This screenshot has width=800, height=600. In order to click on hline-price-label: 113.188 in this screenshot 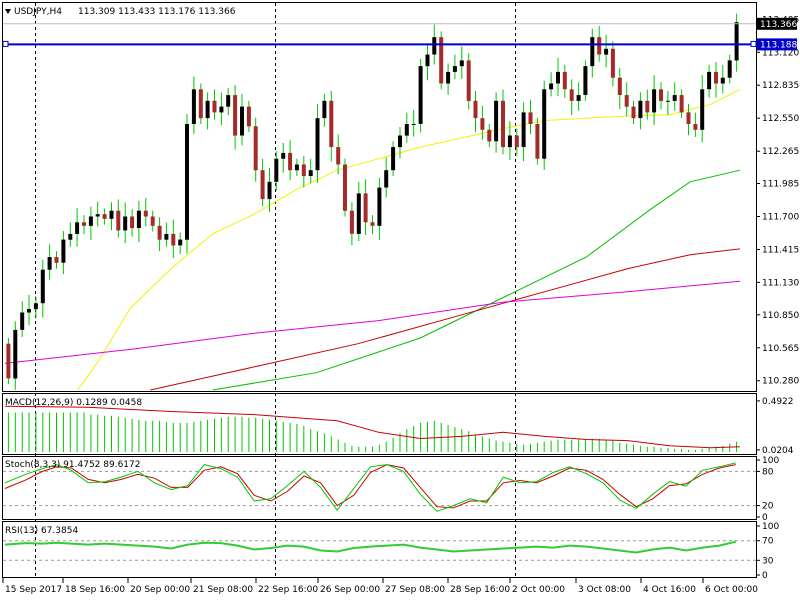, I will do `click(778, 45)`.